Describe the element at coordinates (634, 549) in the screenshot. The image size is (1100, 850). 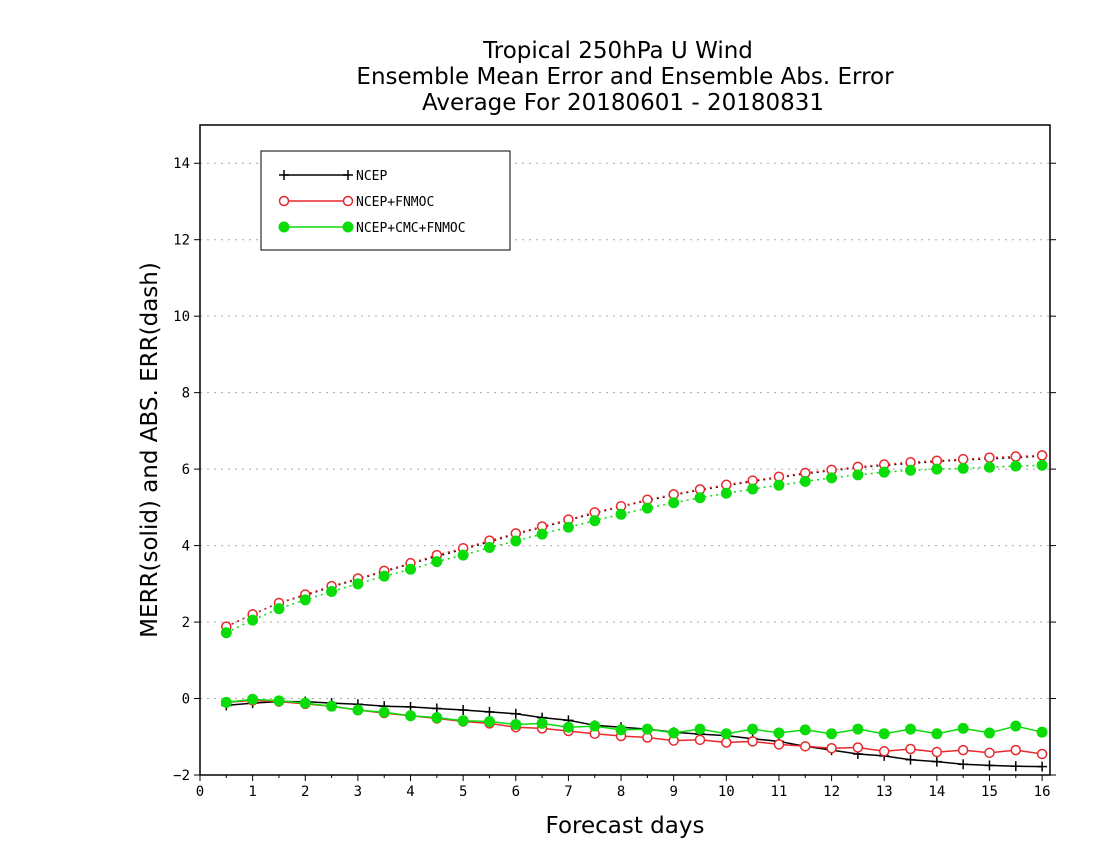
I see `series-abs-err-line` at that location.